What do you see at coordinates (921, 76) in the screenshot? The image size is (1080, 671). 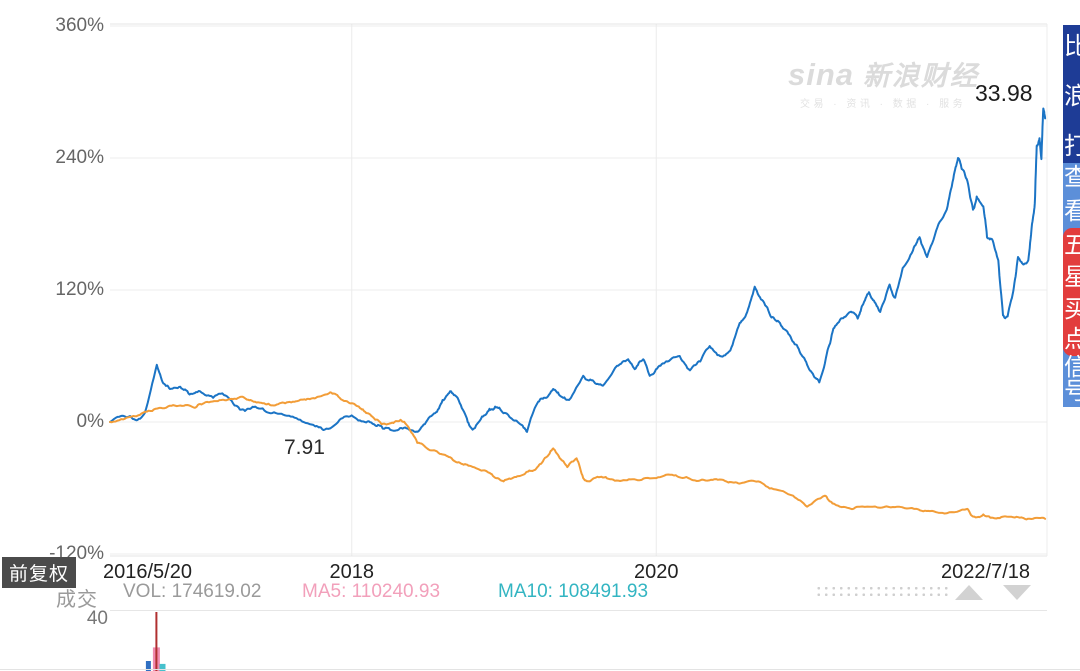 I see `sina-finance-name: 新浪财经` at bounding box center [921, 76].